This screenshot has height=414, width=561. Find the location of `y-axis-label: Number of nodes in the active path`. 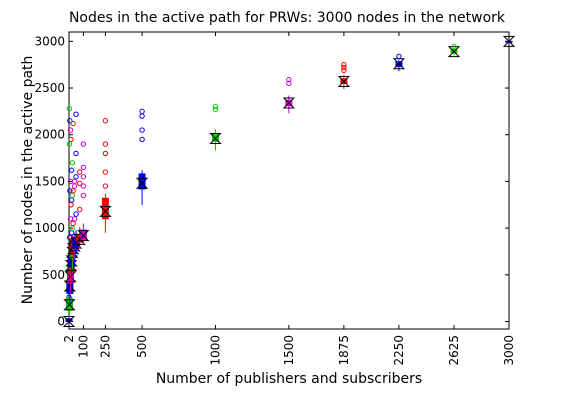

y-axis-label: Number of nodes in the active path is located at coordinates (28, 180).